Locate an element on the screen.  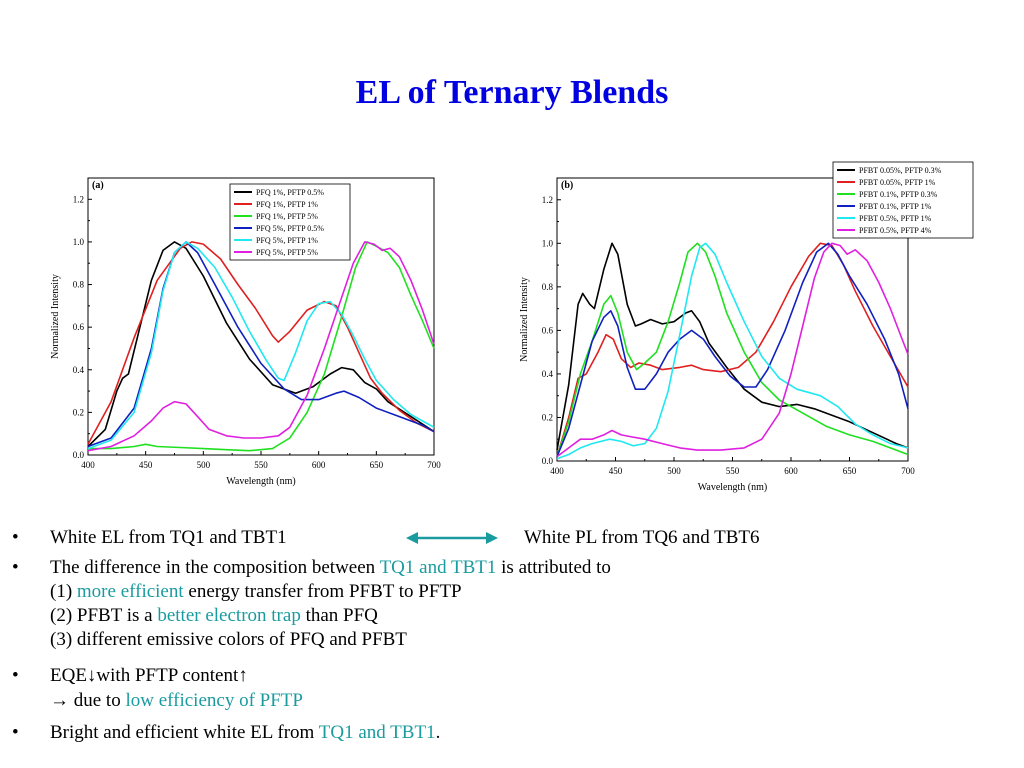
bullet-1-left-text: White EL from TQ1 and TBT1 is located at coordinates (168, 537).